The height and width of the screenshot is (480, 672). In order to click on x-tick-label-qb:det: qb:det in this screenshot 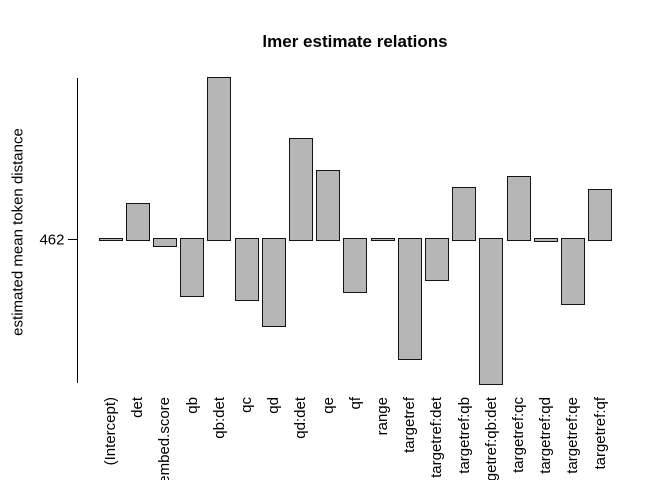, I will do `click(219, 418)`.